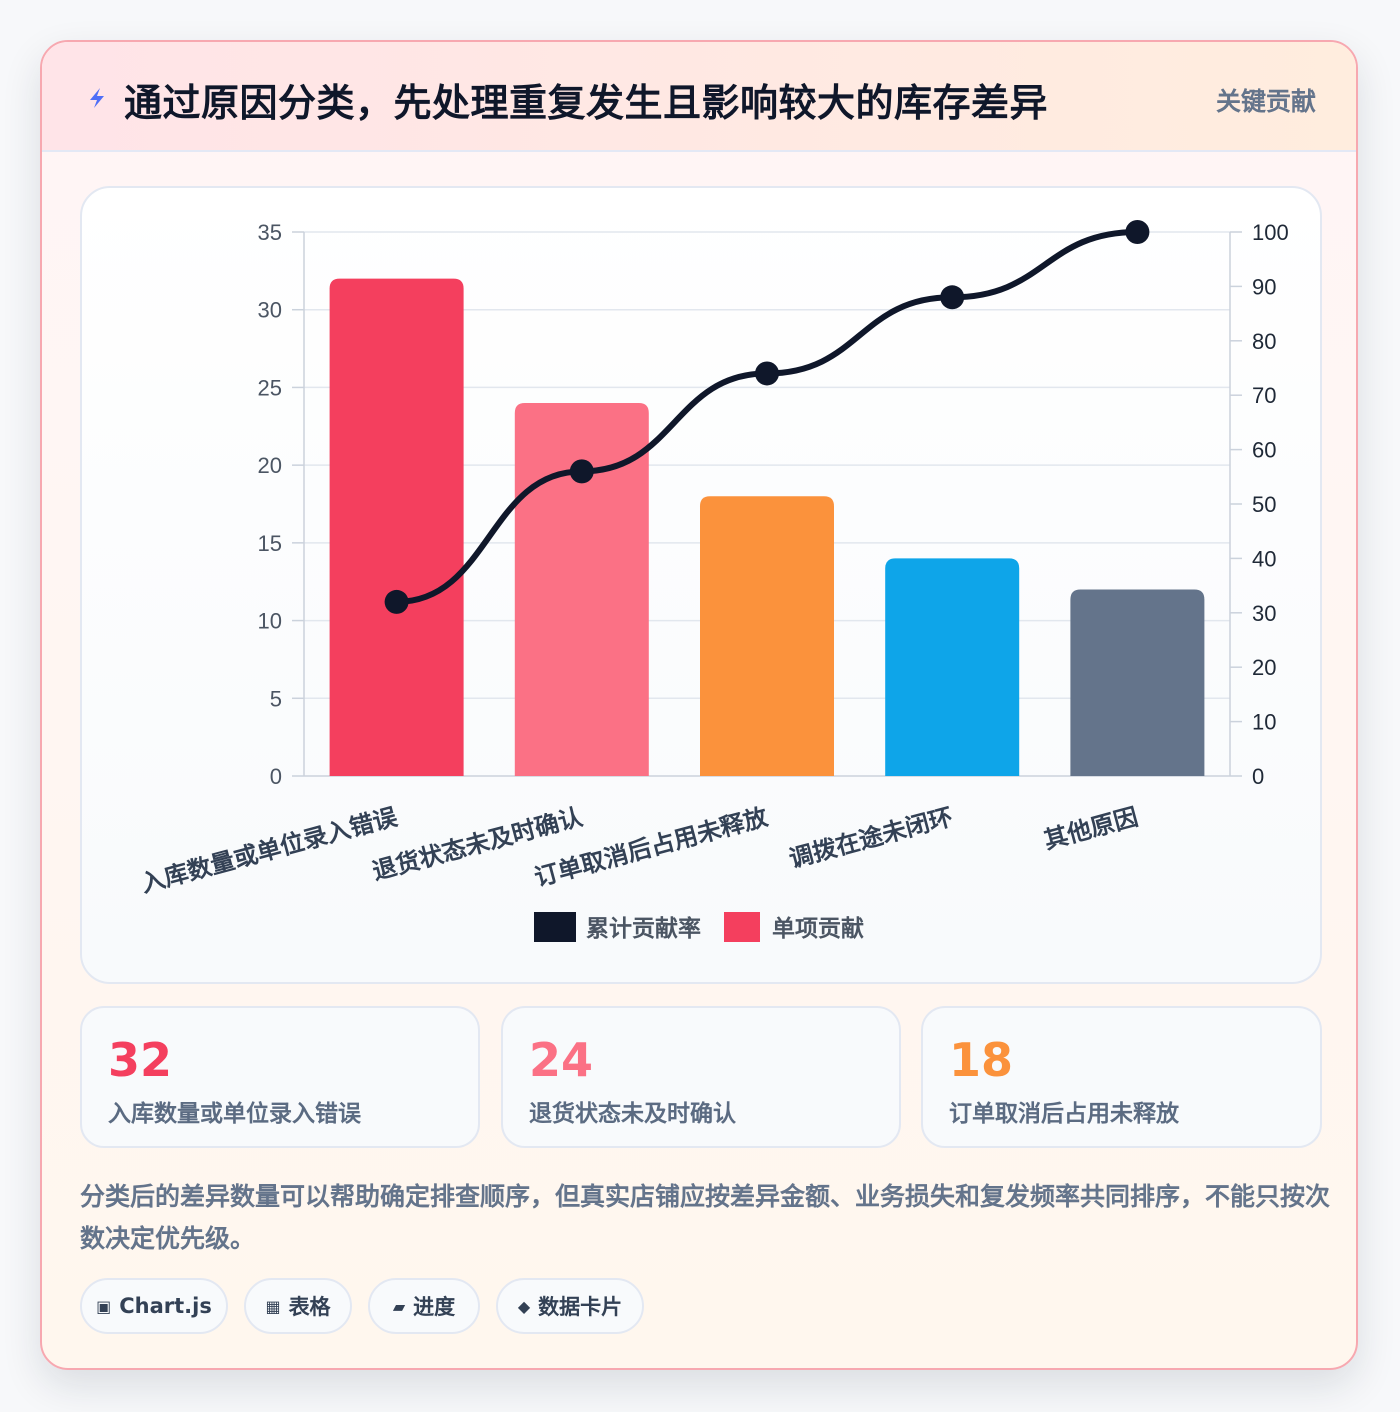 Image resolution: width=1400 pixels, height=1412 pixels. What do you see at coordinates (269, 850) in the screenshot?
I see `x-tick-label: 入库数量或单位录入错误` at bounding box center [269, 850].